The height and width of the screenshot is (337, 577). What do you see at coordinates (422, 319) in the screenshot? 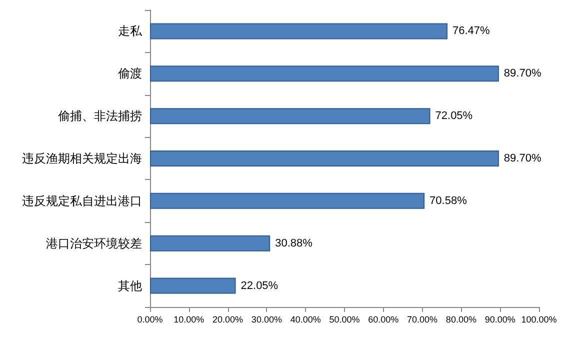
I see `x-tick-label: 70.00%` at bounding box center [422, 319].